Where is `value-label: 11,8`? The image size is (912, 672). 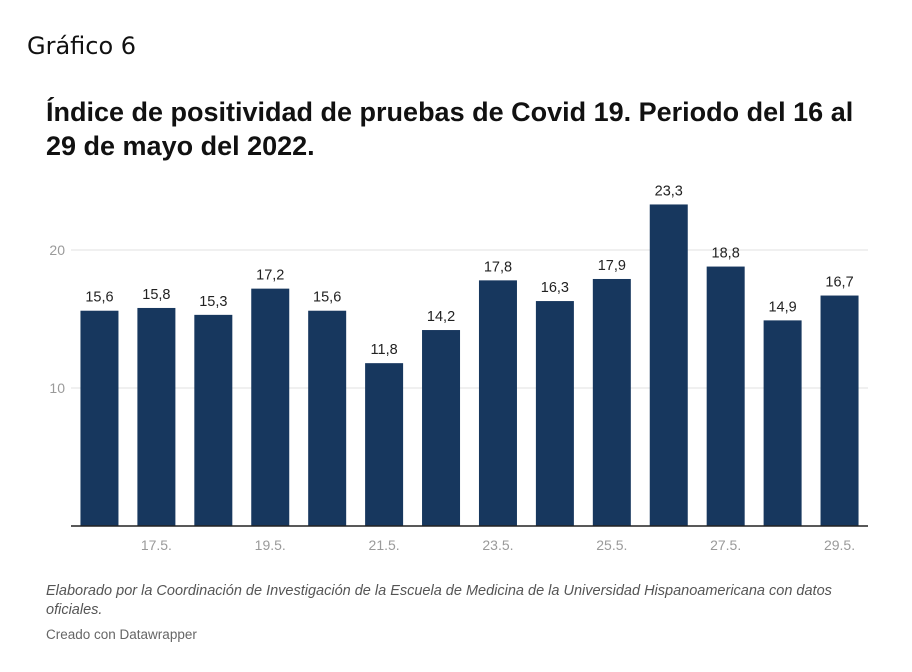 value-label: 11,8 is located at coordinates (384, 350).